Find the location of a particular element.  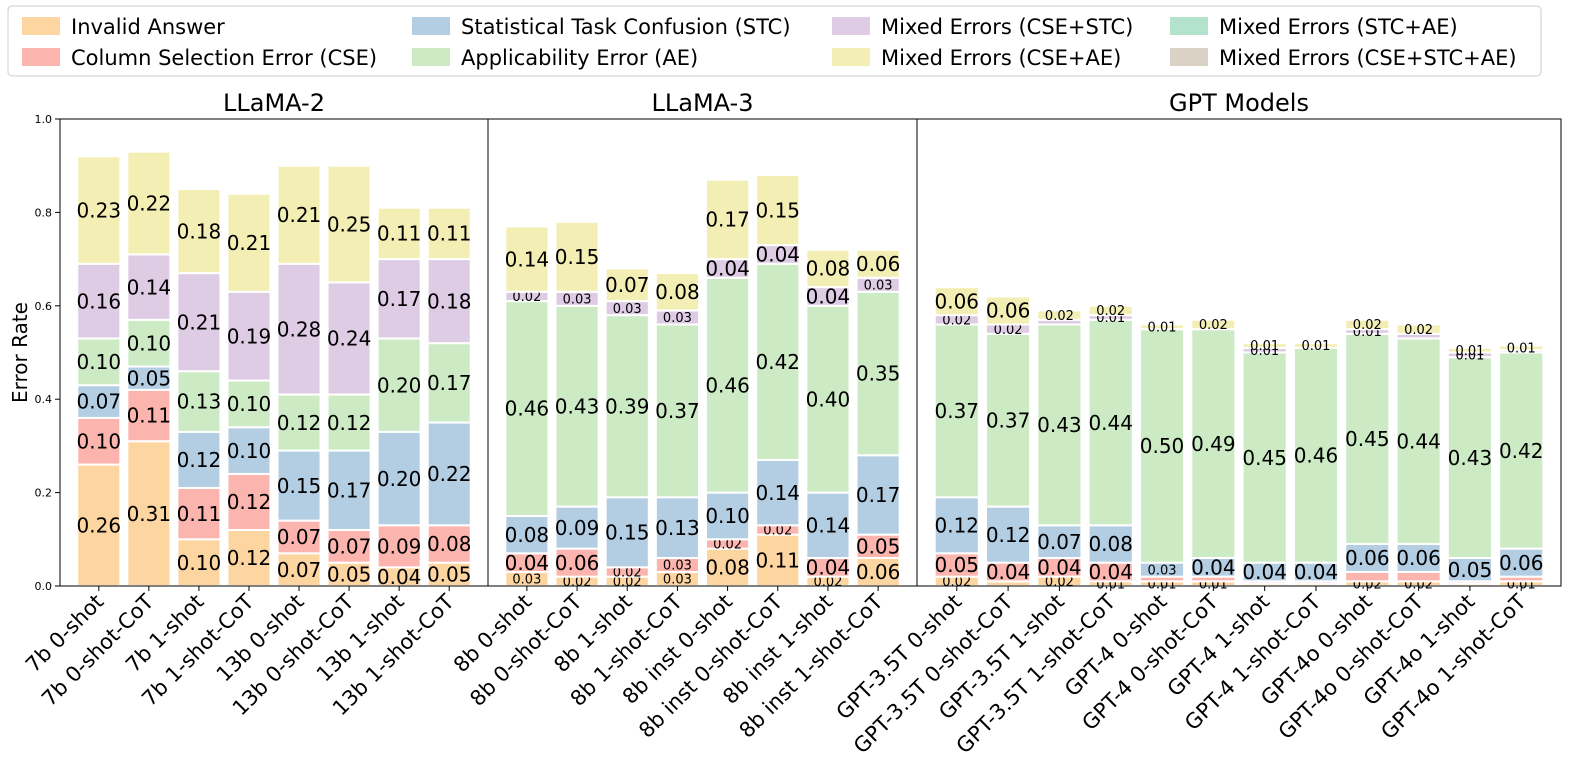

segment-value-label: 0.50 is located at coordinates (1162, 446).